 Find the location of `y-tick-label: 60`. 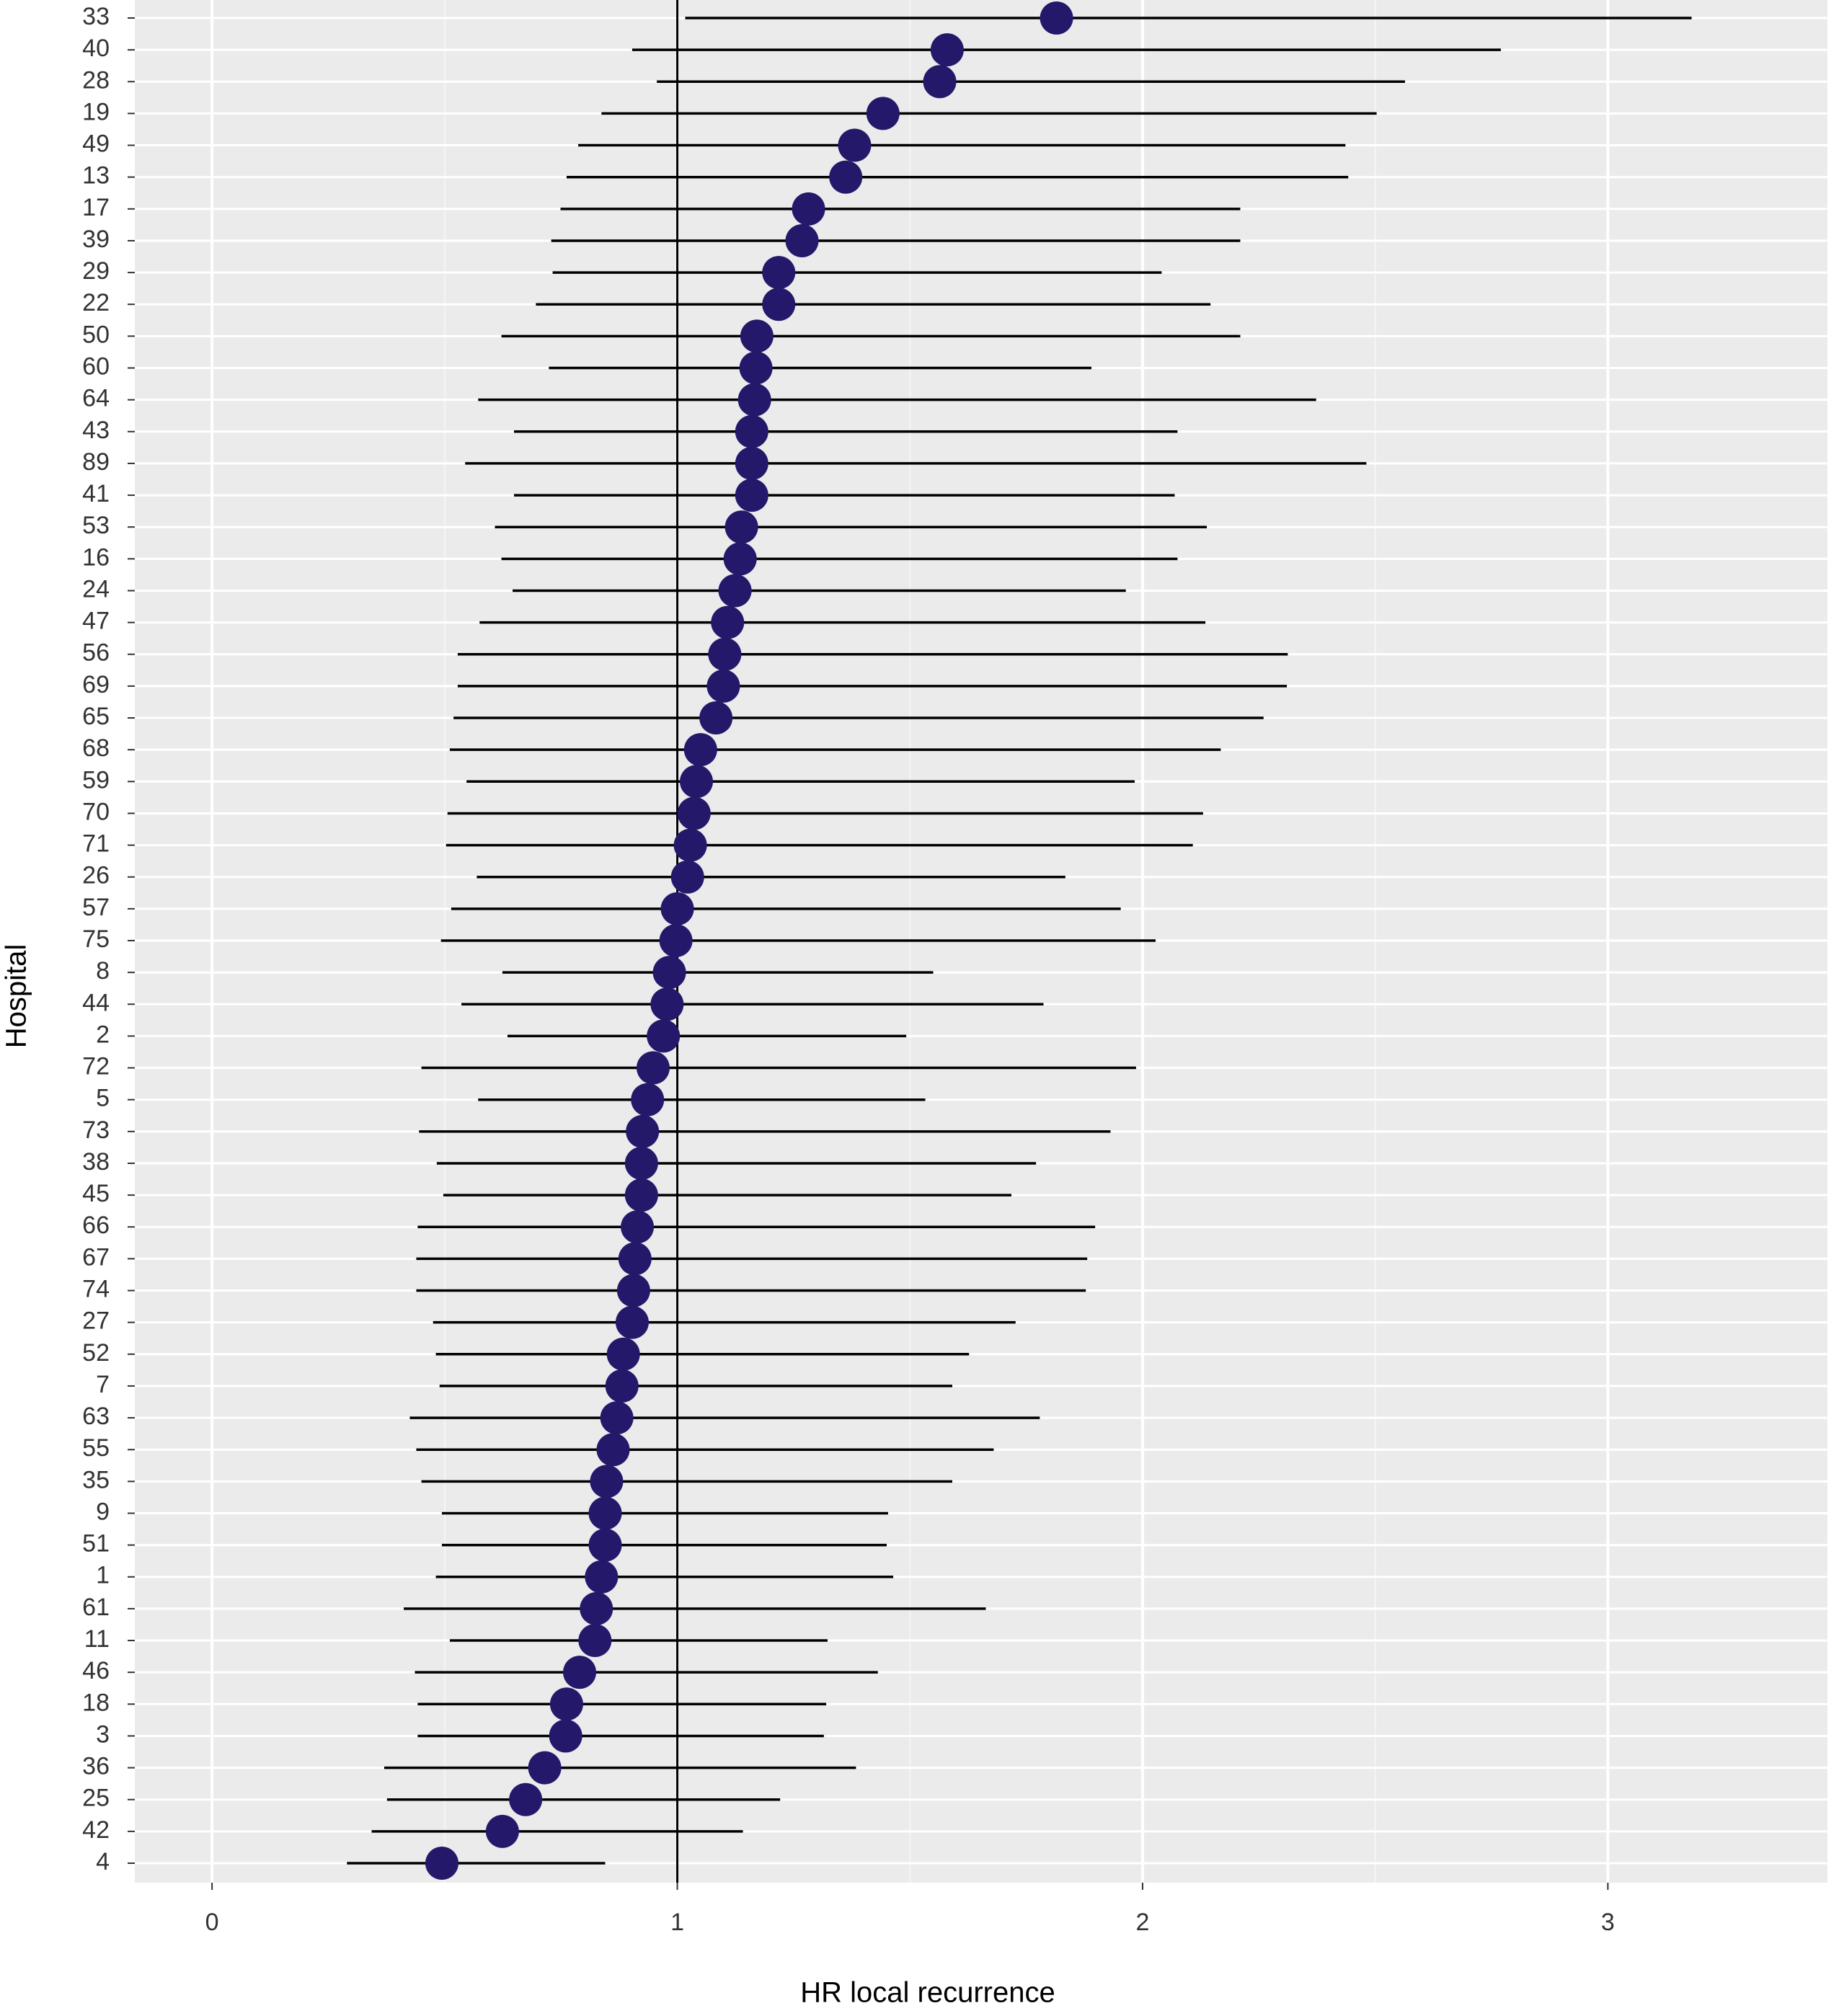

y-tick-label: 60 is located at coordinates (96, 367).